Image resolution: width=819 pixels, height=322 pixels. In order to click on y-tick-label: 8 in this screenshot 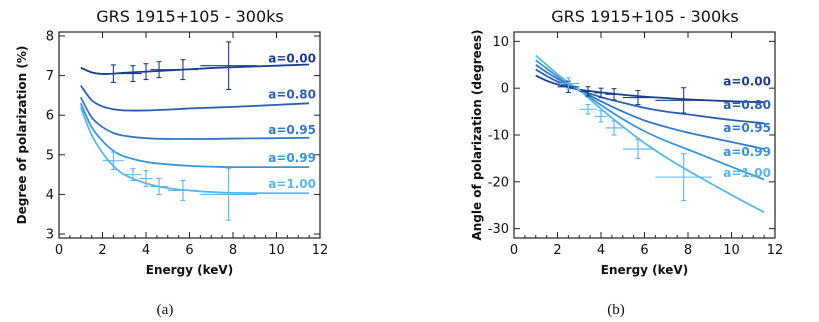, I will do `click(50, 36)`.